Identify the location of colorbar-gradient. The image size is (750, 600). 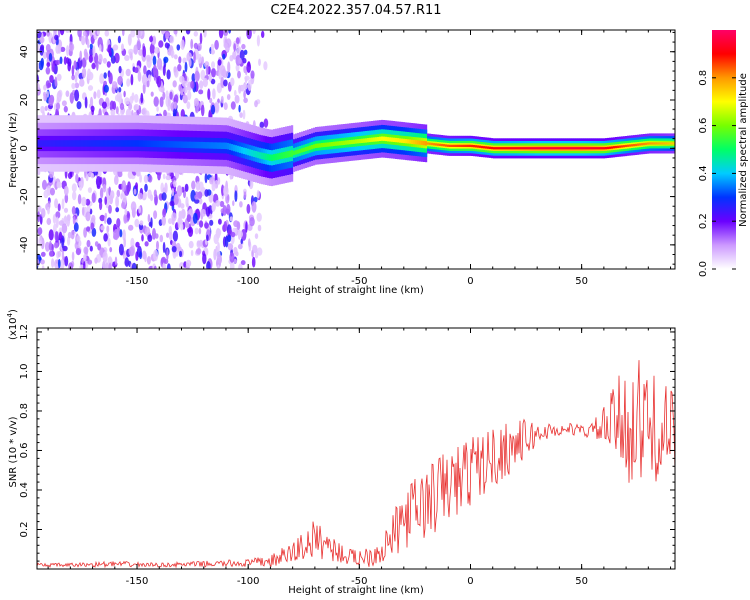
(724, 149).